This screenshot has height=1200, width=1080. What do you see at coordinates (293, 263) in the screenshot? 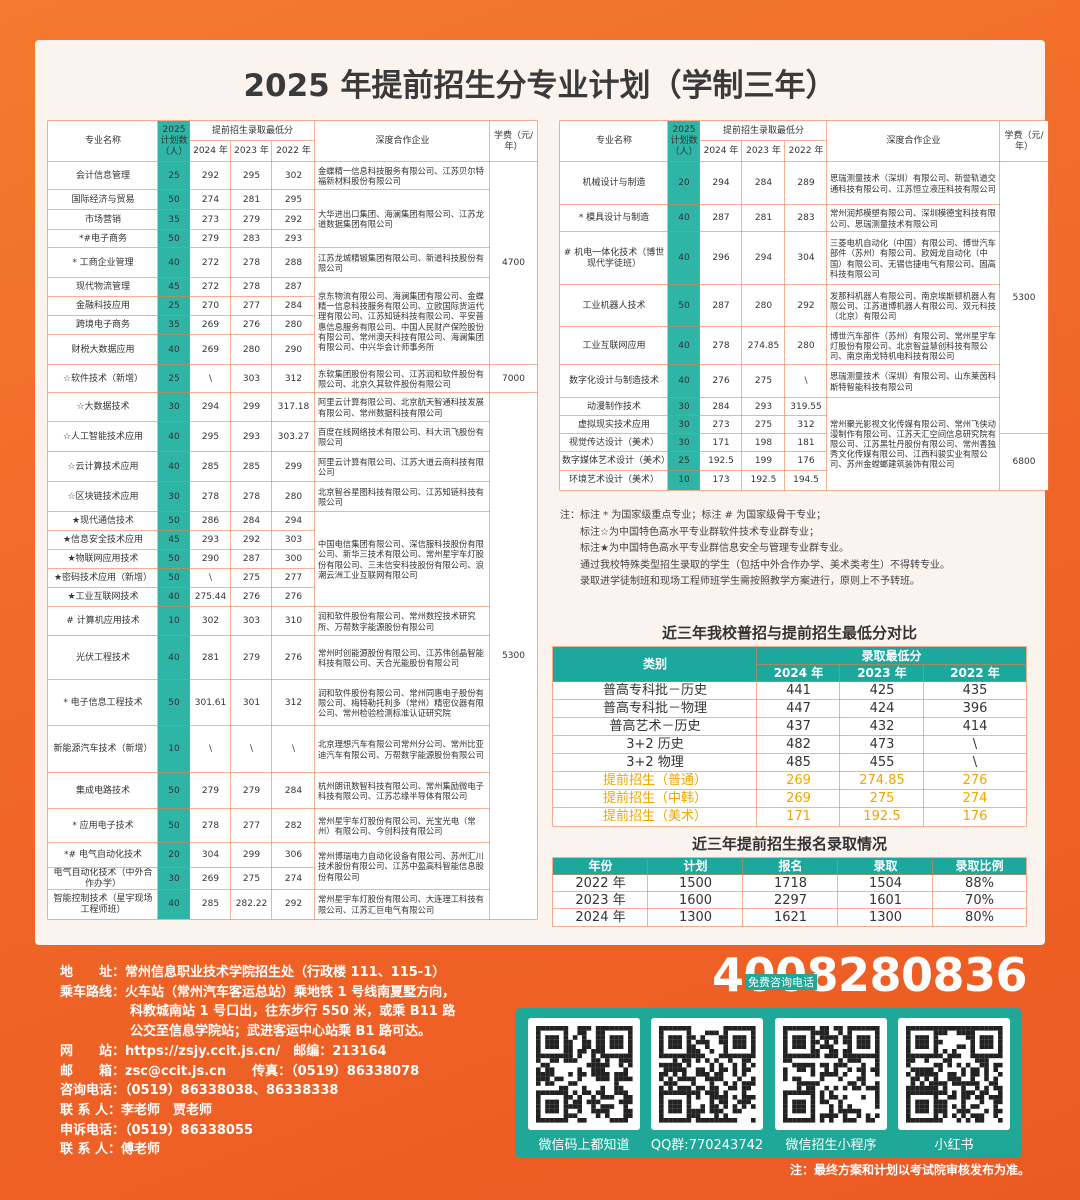
I see `min-score: 288` at bounding box center [293, 263].